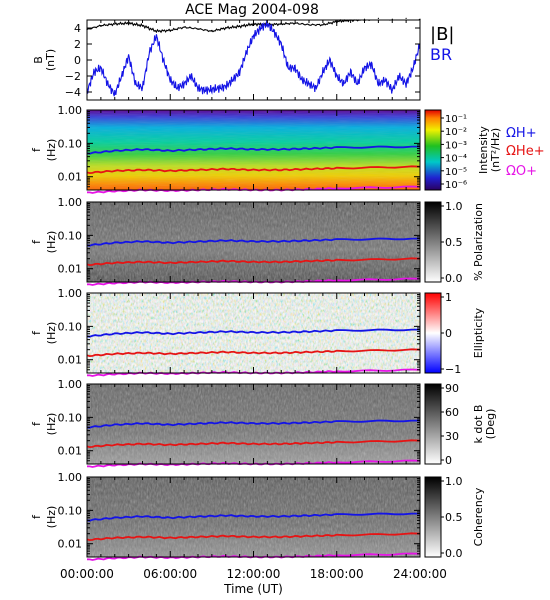 This screenshot has width=550, height=600. I want to click on x-axis-label: Time (UT), so click(253, 589).